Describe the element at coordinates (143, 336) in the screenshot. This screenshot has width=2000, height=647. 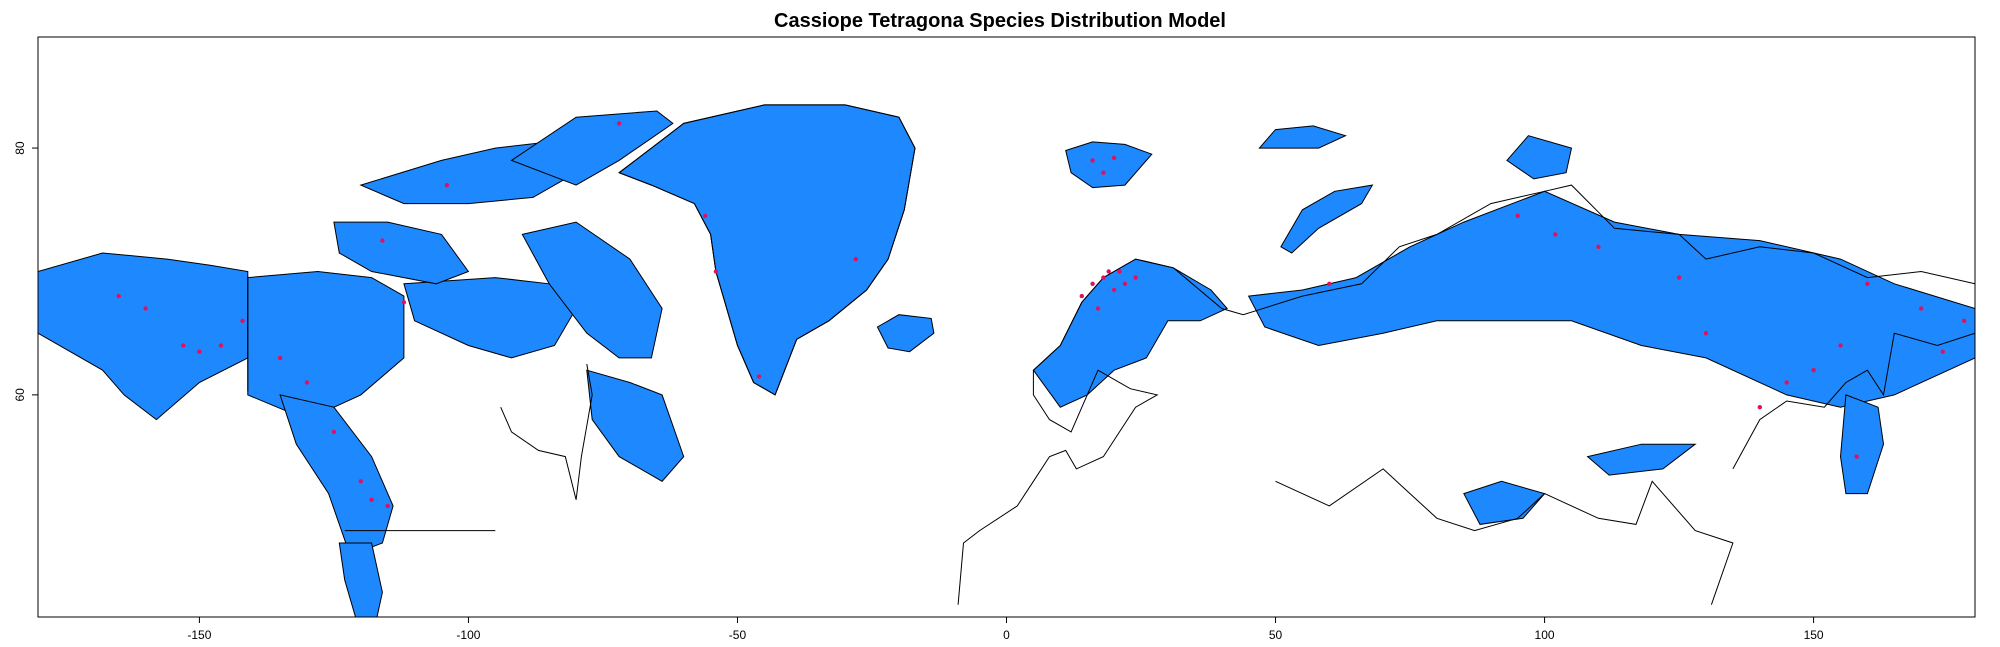
I see `suitable-region-alaska` at that location.